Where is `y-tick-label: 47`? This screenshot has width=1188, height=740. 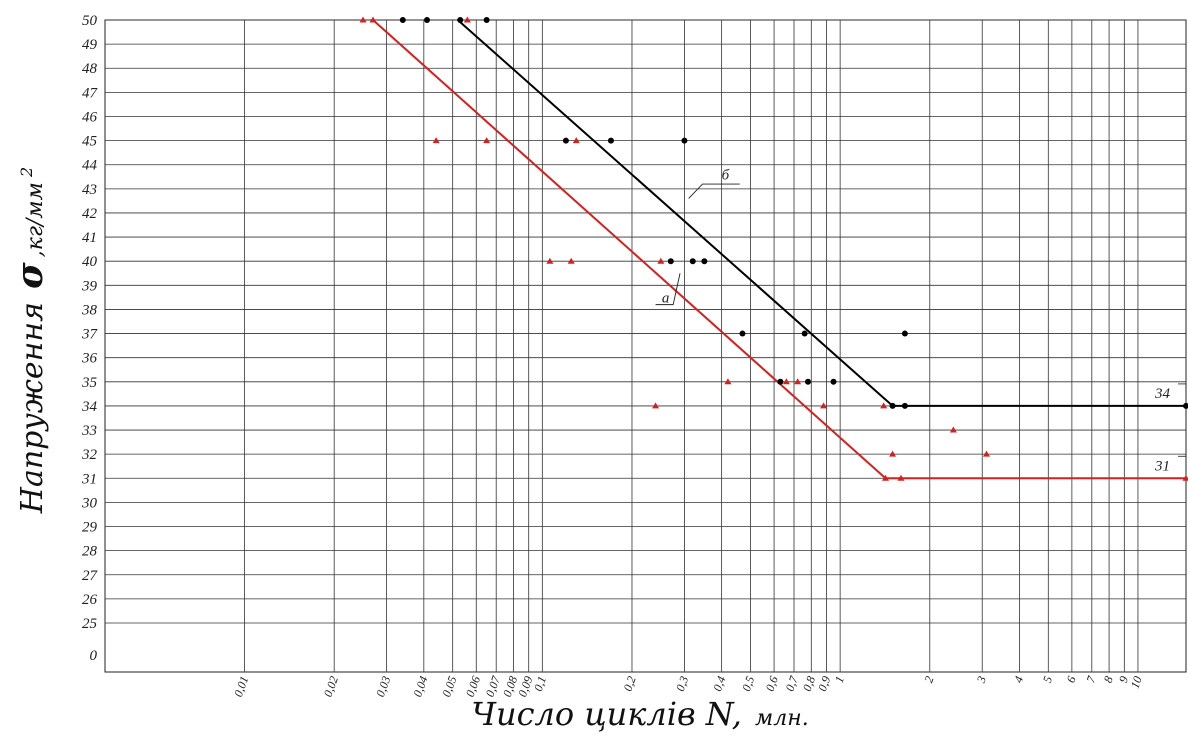 y-tick-label: 47 is located at coordinates (90, 93).